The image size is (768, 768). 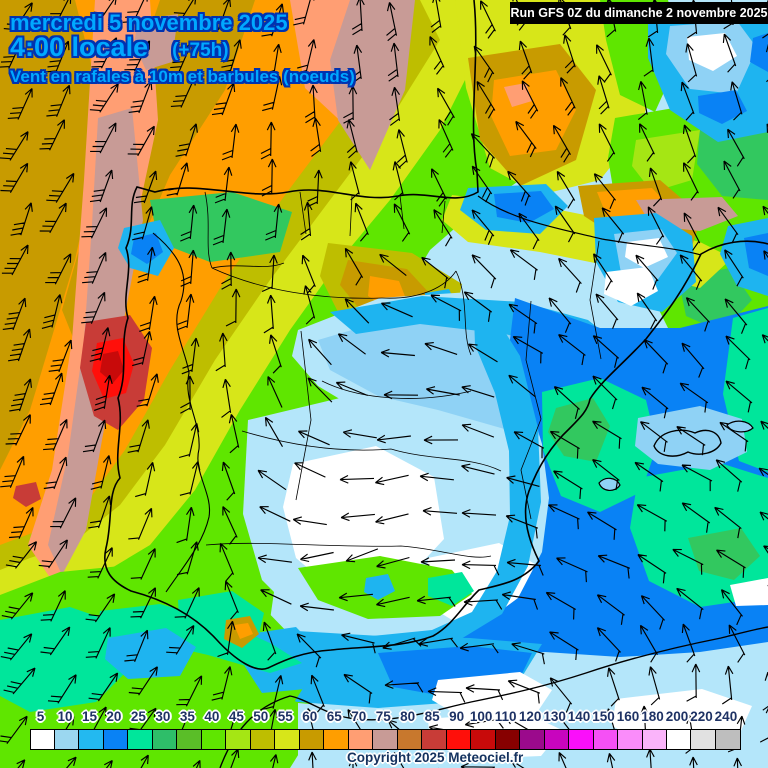 I want to click on island-menorca, so click(x=740, y=426).